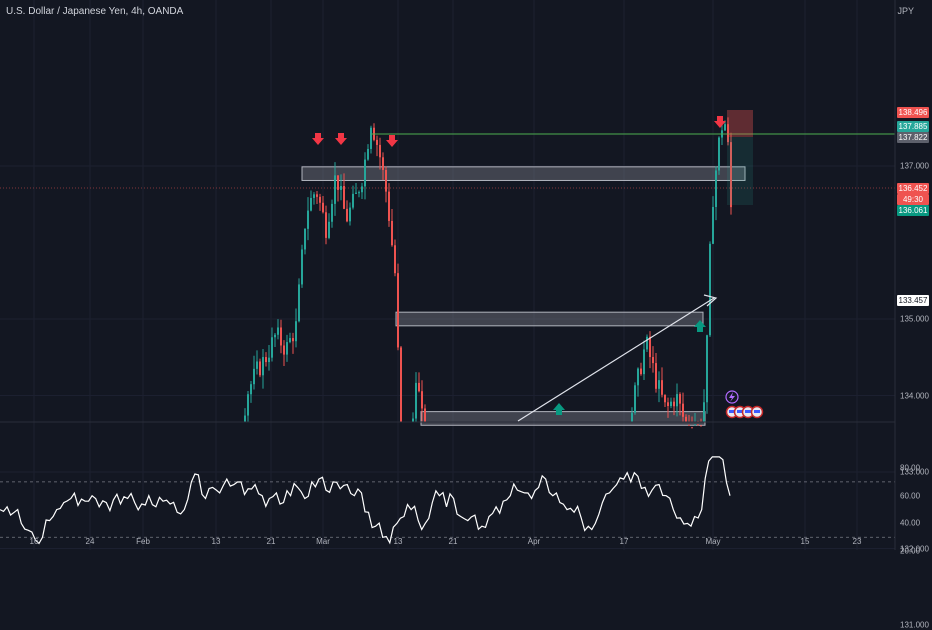 The image size is (932, 630). Describe the element at coordinates (913, 126) in the screenshot. I see `entry-price-badge: 137.885` at that location.